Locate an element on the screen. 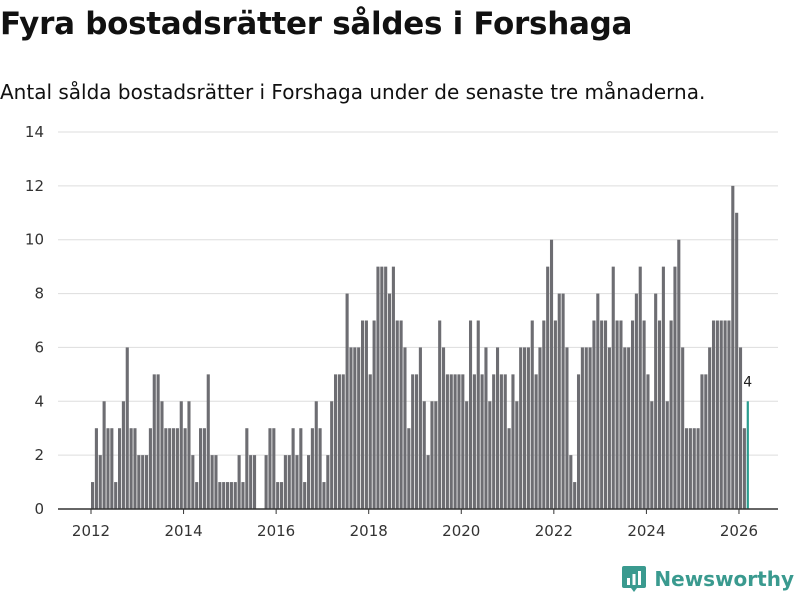 This screenshot has height=600, width=800. x-axis is located at coordinates (418, 511).